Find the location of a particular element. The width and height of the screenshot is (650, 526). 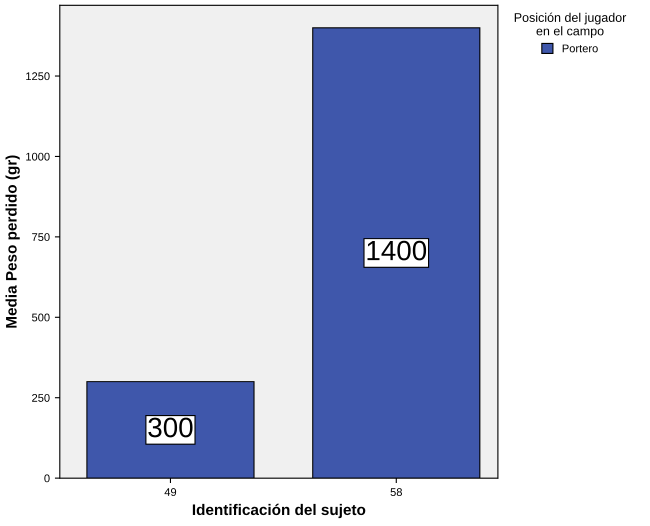

y-tick-label: 1250 is located at coordinates (38, 76).